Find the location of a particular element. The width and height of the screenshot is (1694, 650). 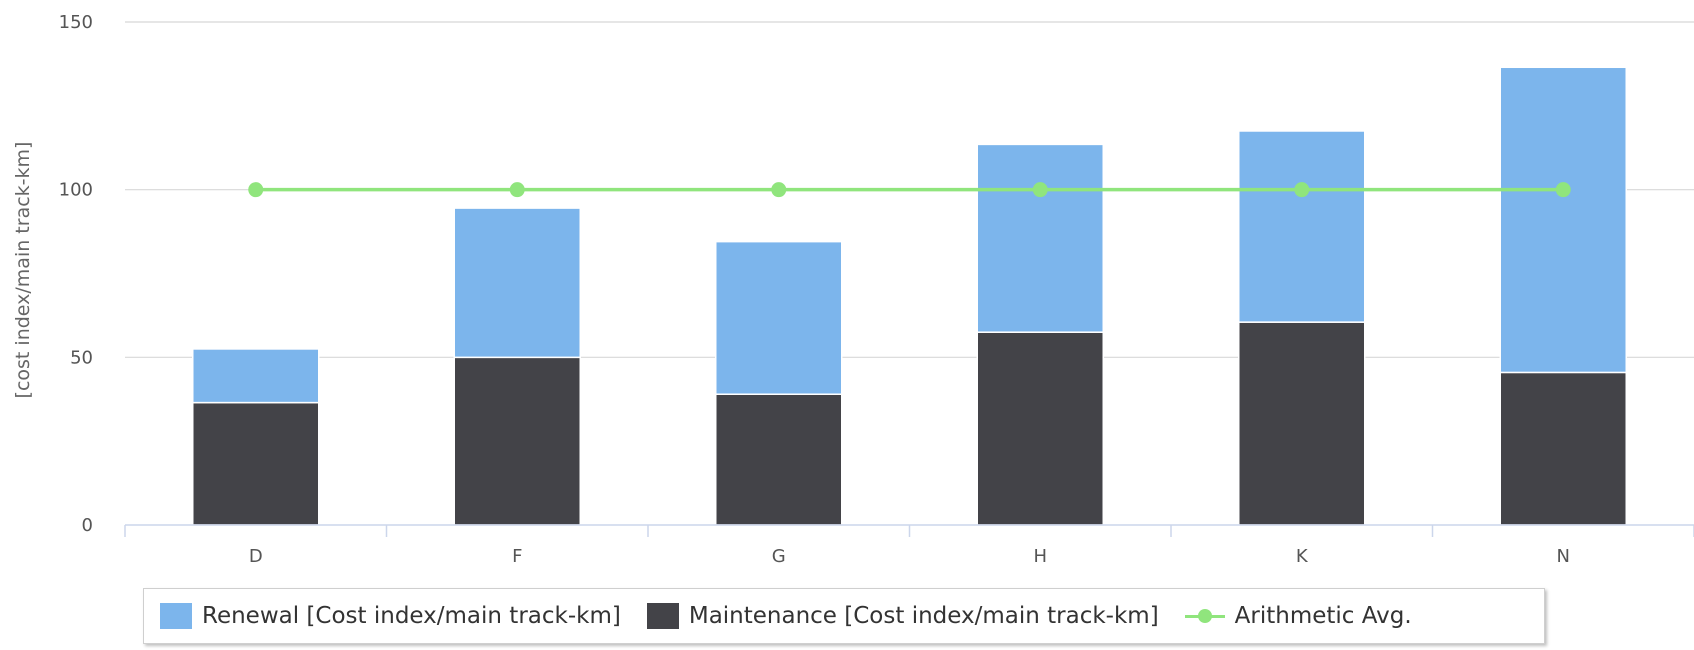

y-tick-label: 50 is located at coordinates (81, 357).